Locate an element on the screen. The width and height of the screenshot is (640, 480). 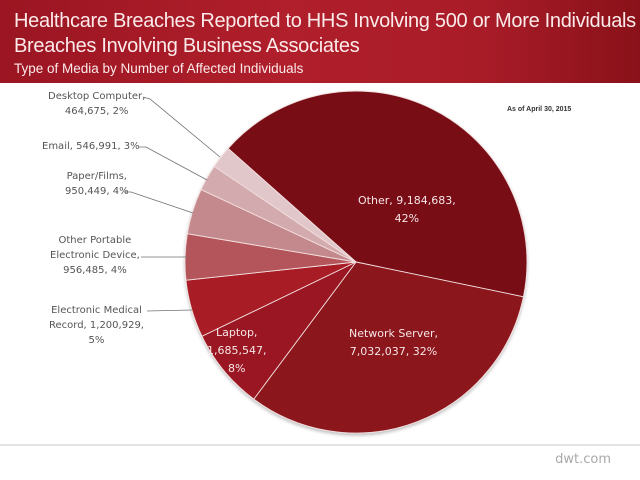
label-email: Email, 546,991, 3% is located at coordinates (91, 146).